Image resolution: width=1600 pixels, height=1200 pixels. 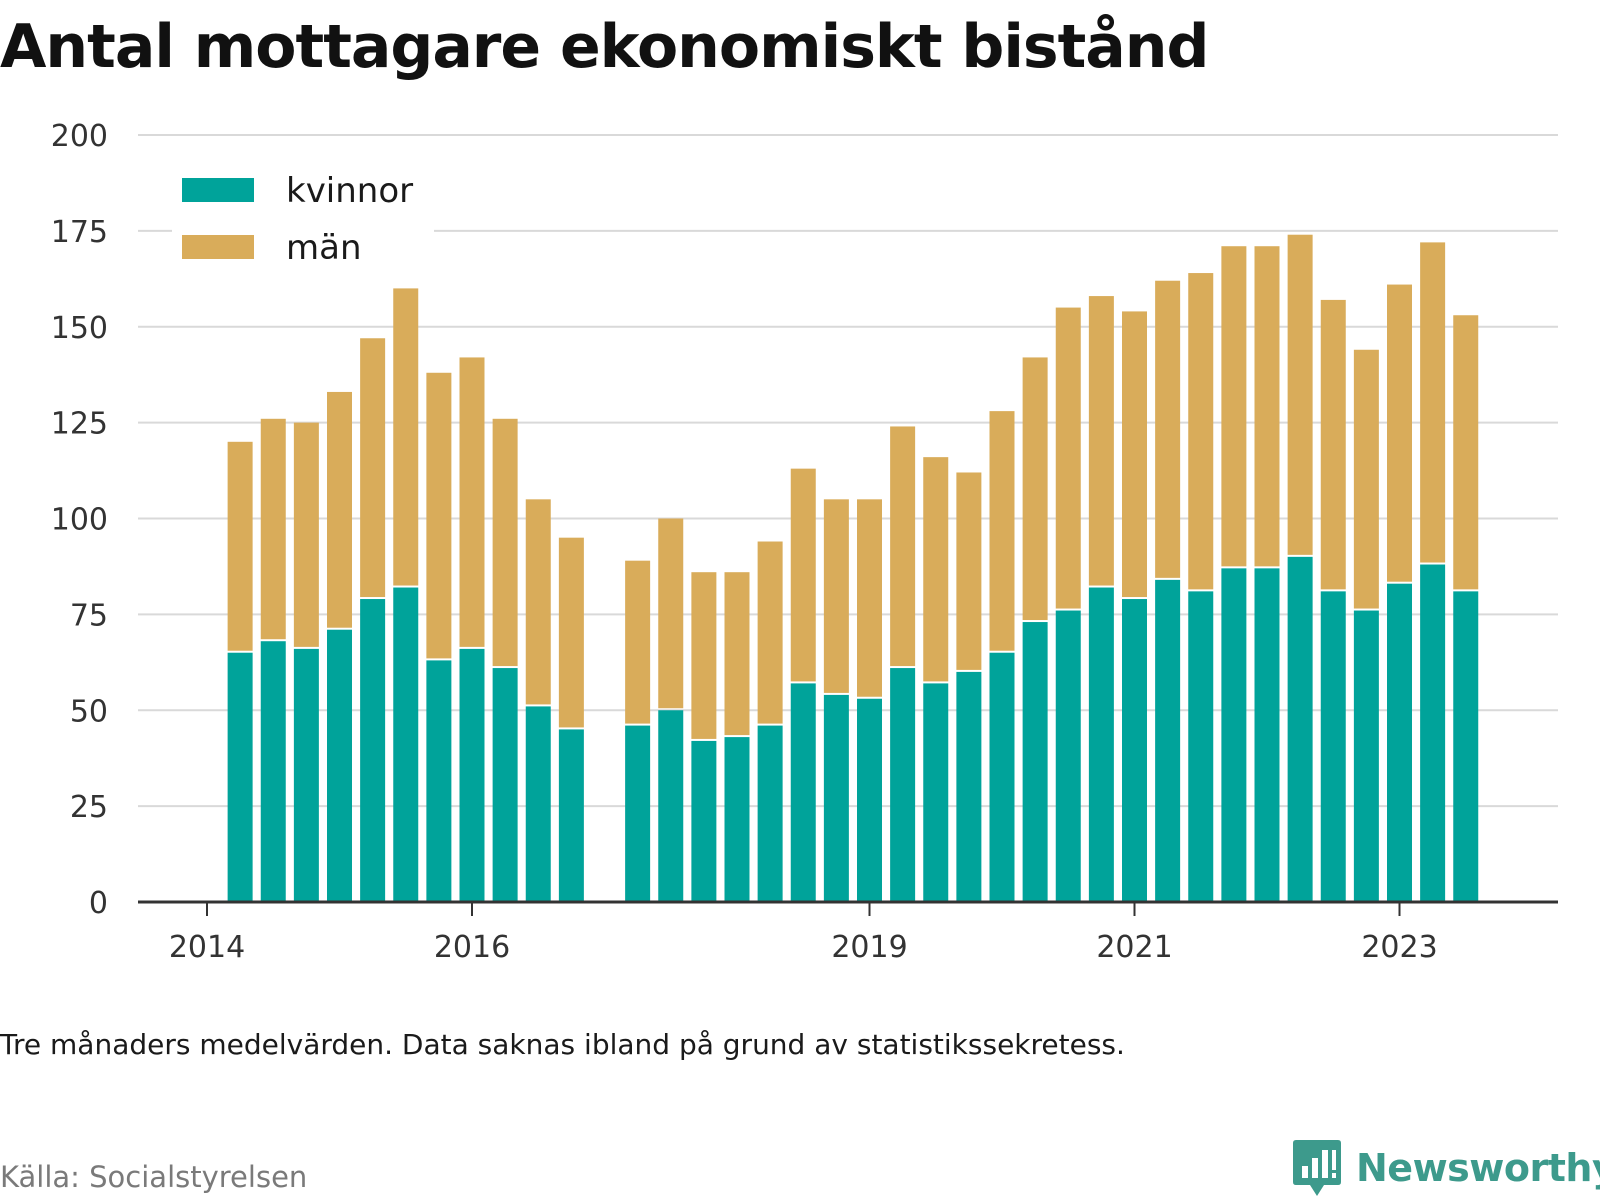 I want to click on y-tick-label: 125, so click(x=79, y=424).